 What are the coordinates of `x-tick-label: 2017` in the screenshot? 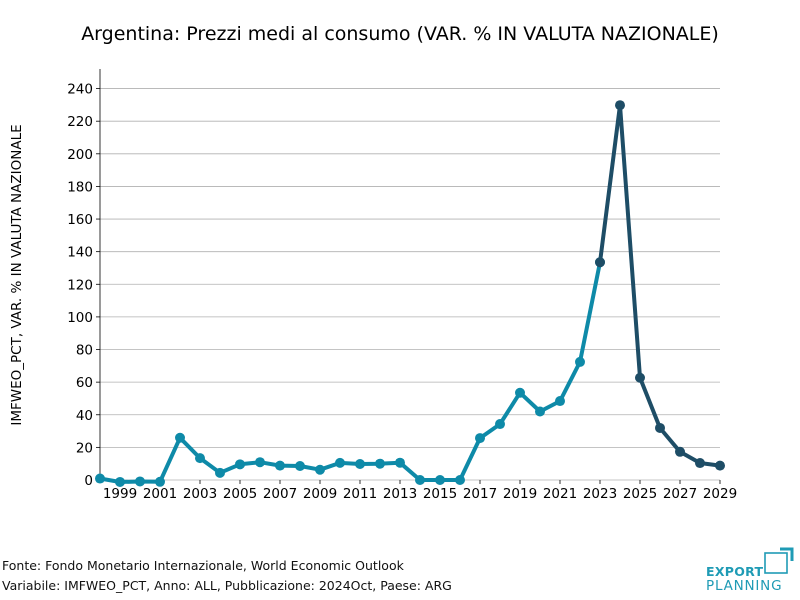 It's located at (480, 494).